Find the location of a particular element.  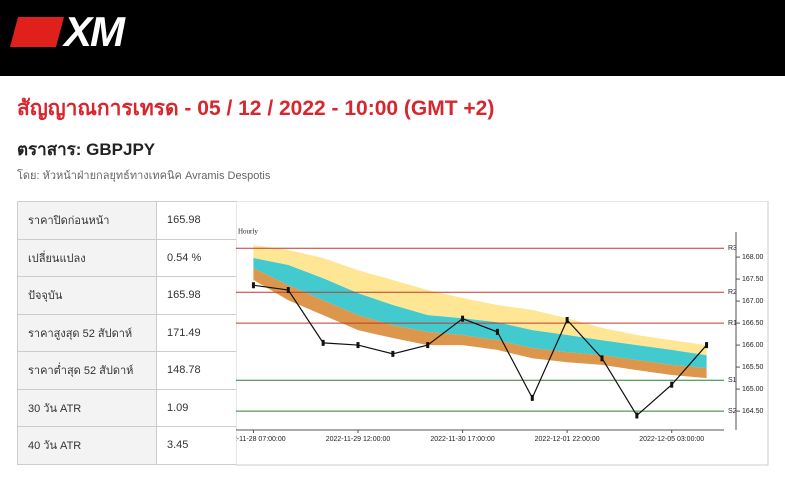

x-tick-label: 2022-11-29 12:00:00 is located at coordinates (358, 439).